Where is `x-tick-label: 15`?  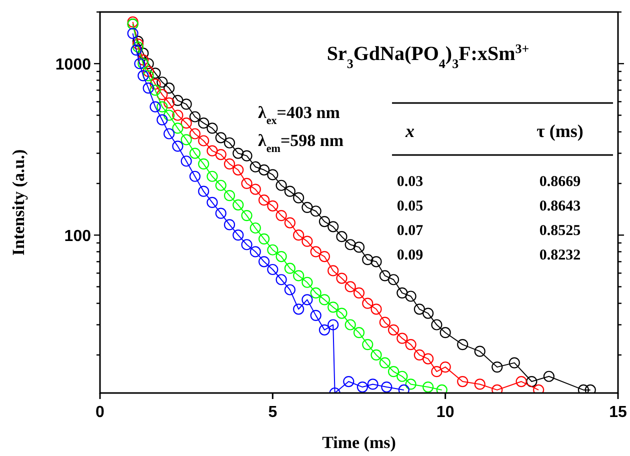
x-tick-label: 15 is located at coordinates (618, 412).